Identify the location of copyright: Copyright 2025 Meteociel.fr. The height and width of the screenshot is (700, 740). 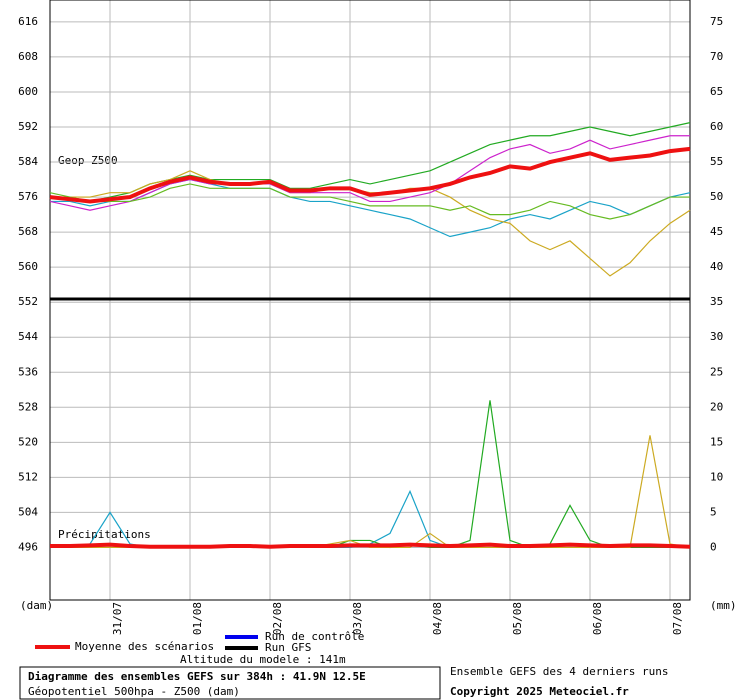
(539, 691).